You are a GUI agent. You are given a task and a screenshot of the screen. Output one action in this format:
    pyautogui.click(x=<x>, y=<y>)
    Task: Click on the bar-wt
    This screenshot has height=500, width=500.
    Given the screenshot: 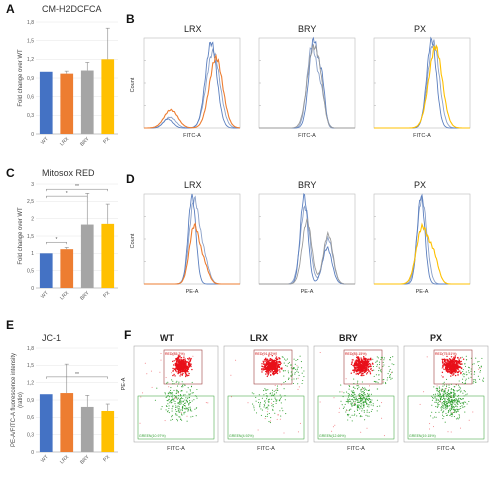 What is the action you would take?
    pyautogui.click(x=46, y=270)
    